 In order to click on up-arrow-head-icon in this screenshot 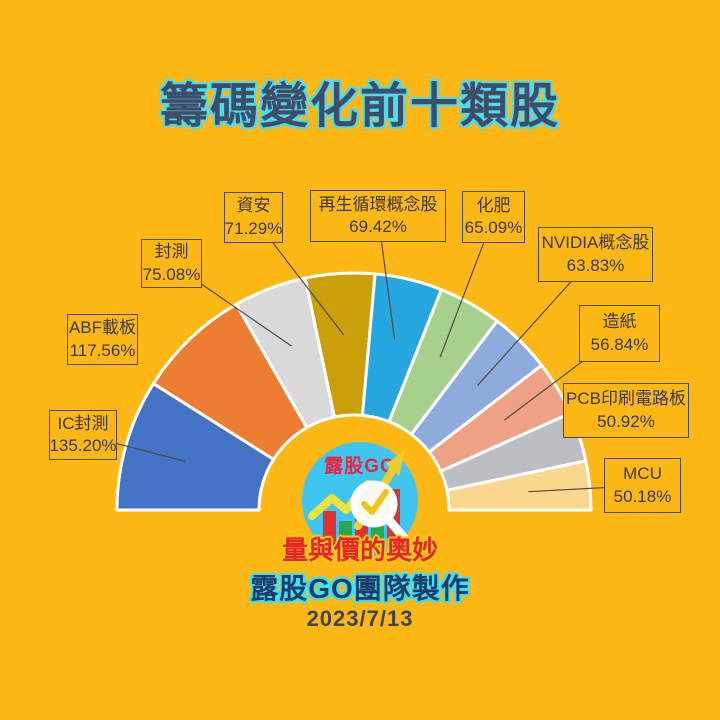, I will do `click(395, 463)`.